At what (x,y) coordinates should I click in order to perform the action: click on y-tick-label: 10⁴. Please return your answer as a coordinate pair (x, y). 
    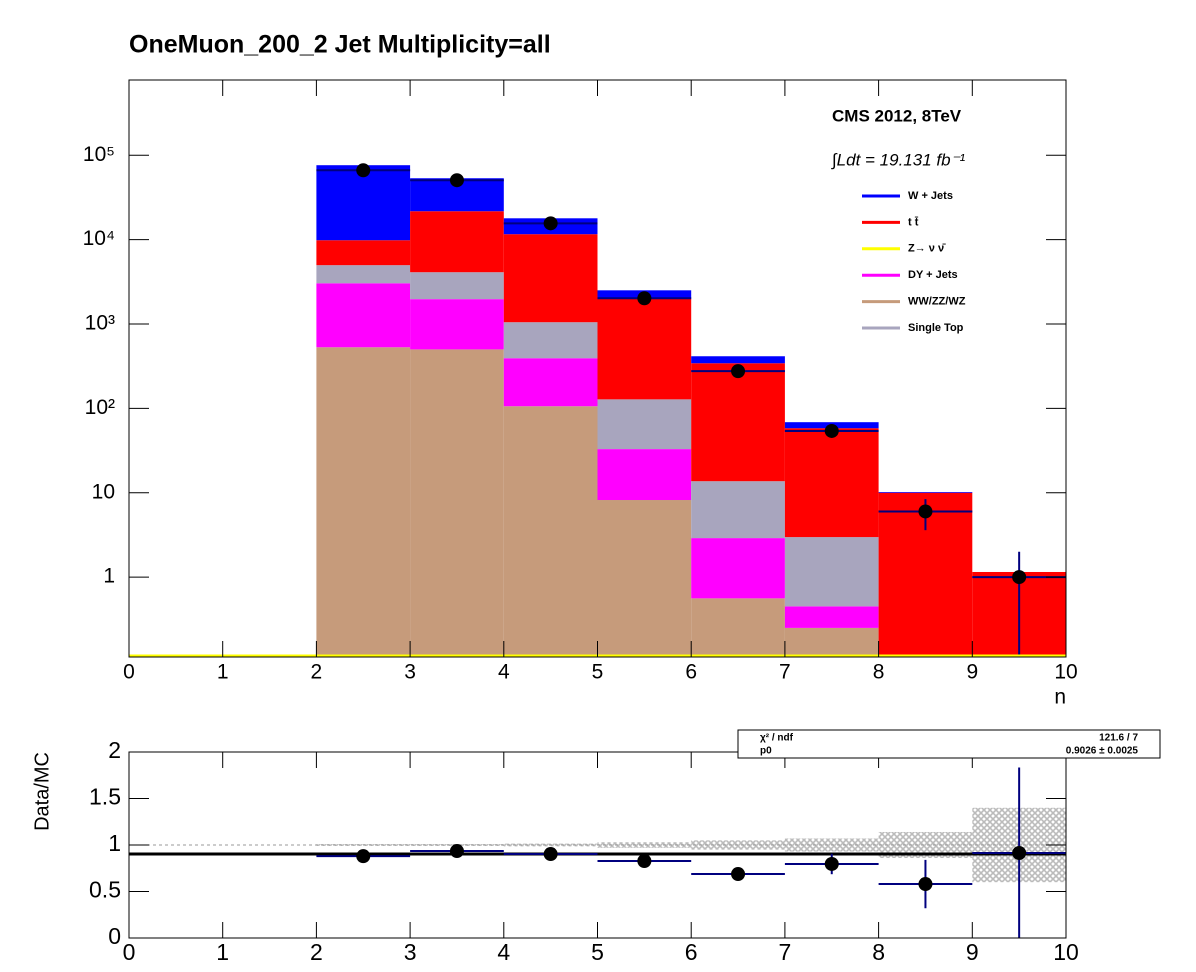
    Looking at the image, I should click on (99, 238).